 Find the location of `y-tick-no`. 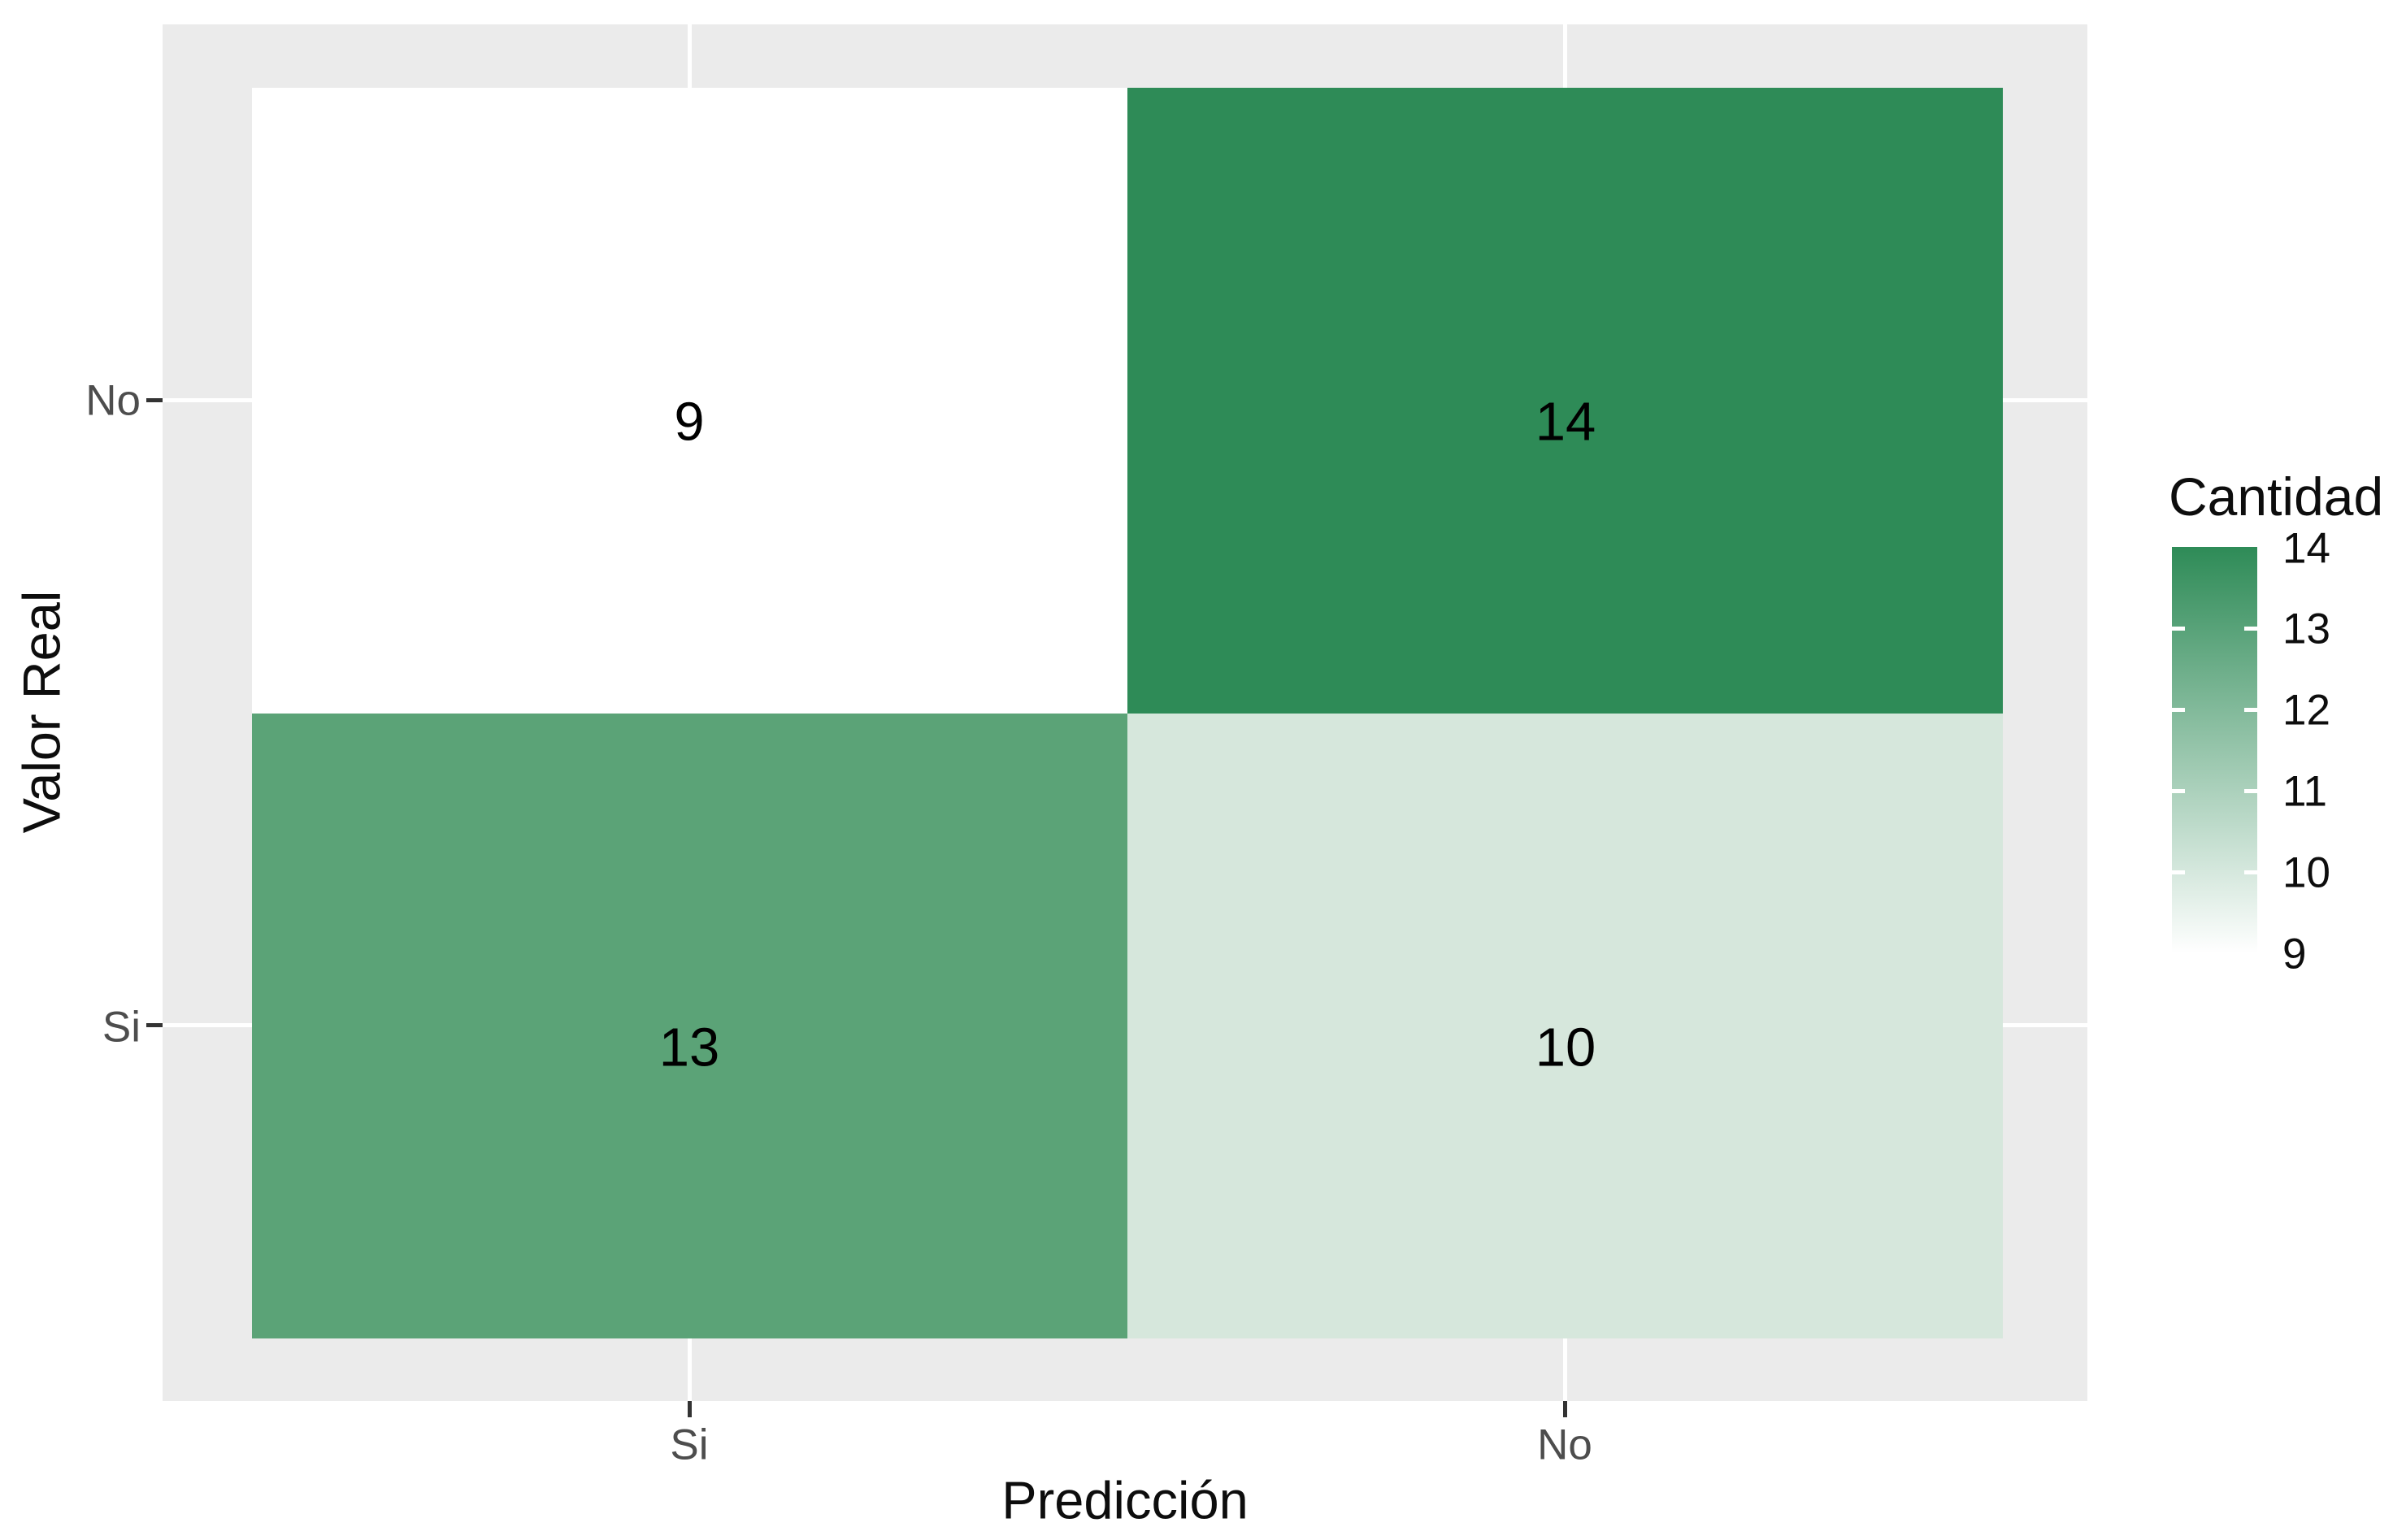

y-tick-no is located at coordinates (154, 400).